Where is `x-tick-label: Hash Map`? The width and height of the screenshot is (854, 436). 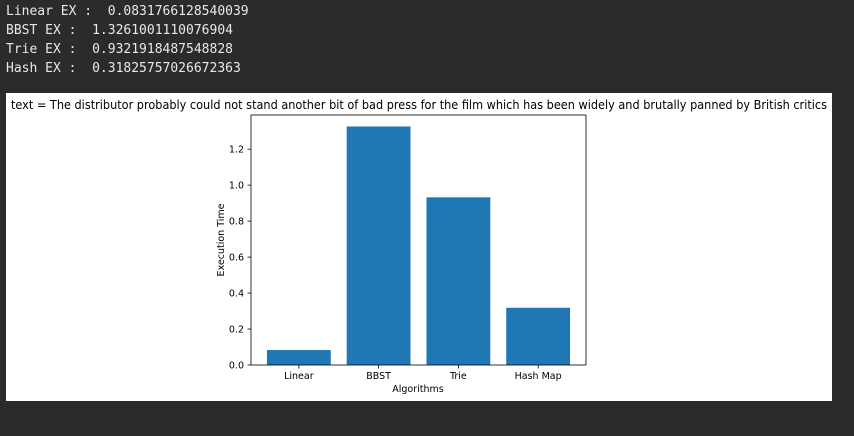
x-tick-label: Hash Map is located at coordinates (538, 376).